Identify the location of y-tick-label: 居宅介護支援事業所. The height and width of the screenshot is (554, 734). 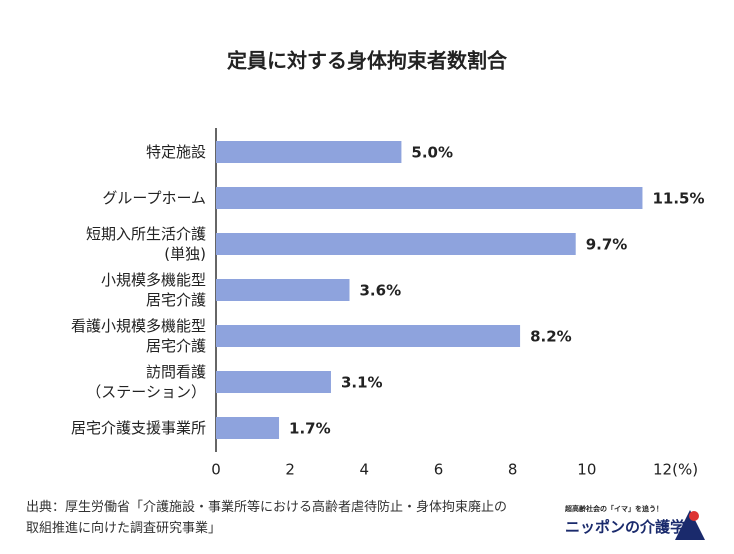
(138, 428).